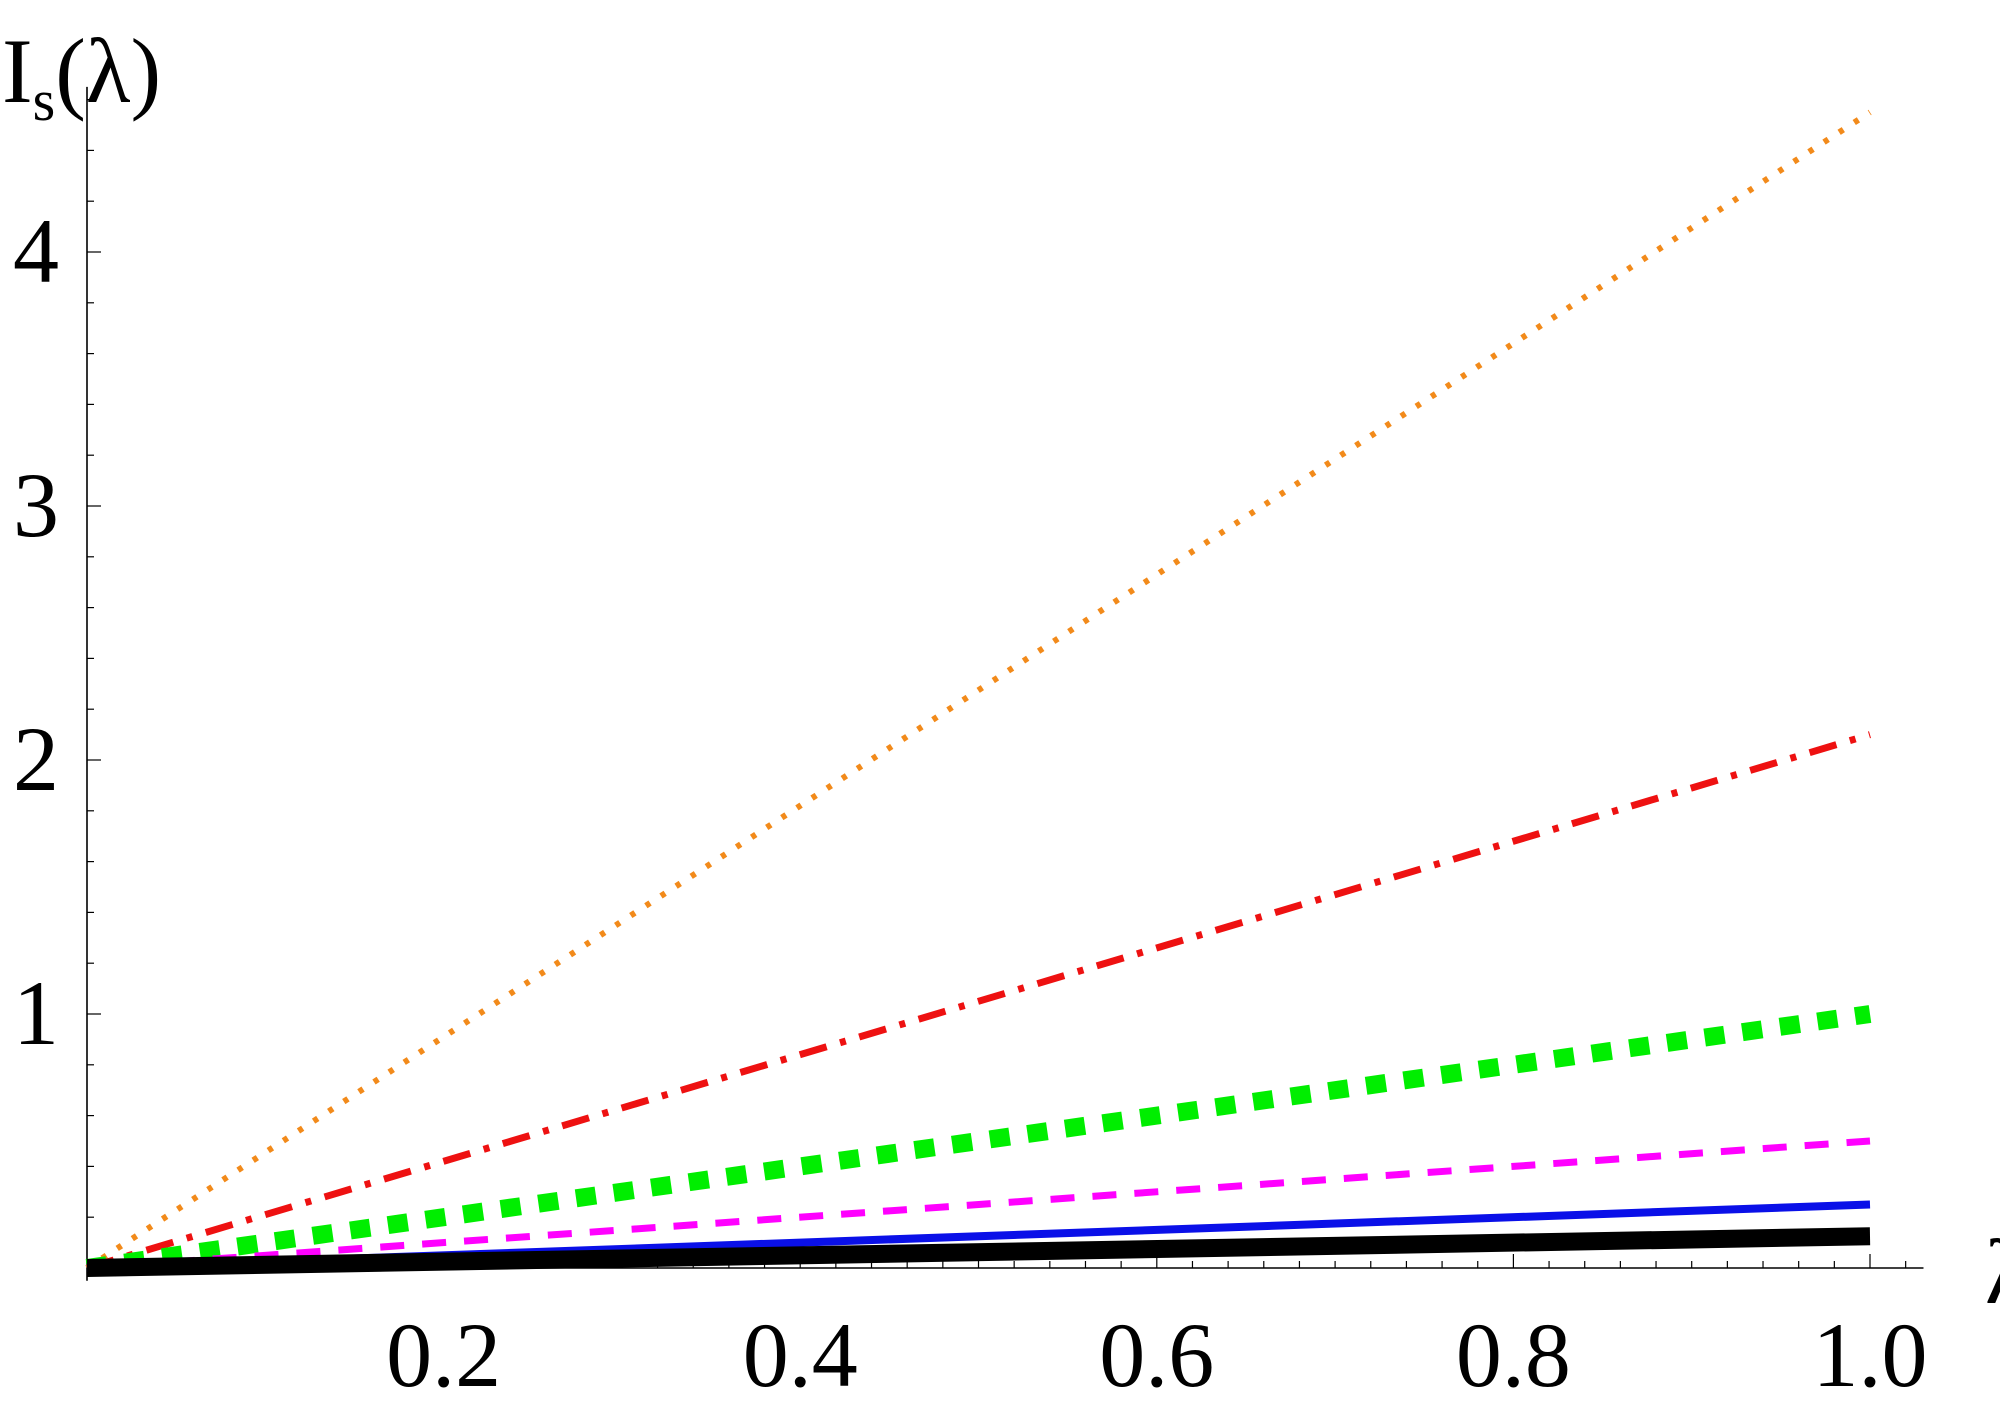  What do you see at coordinates (36, 759) in the screenshot?
I see `y-tick-label: 2` at bounding box center [36, 759].